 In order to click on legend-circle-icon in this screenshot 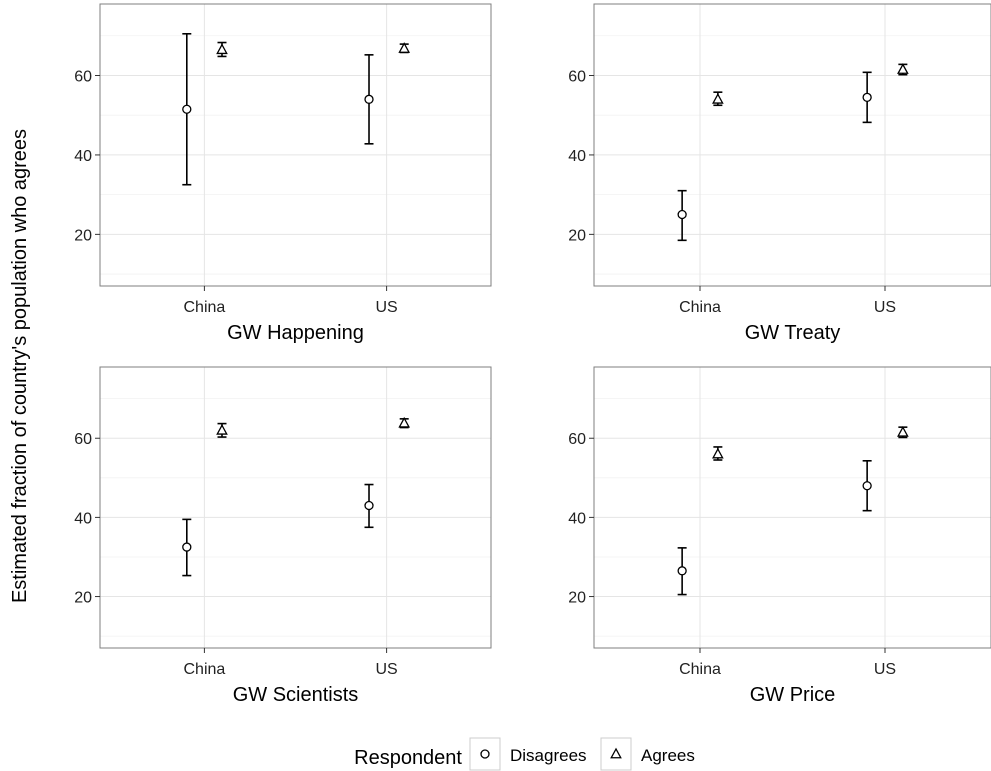, I will do `click(485, 754)`.